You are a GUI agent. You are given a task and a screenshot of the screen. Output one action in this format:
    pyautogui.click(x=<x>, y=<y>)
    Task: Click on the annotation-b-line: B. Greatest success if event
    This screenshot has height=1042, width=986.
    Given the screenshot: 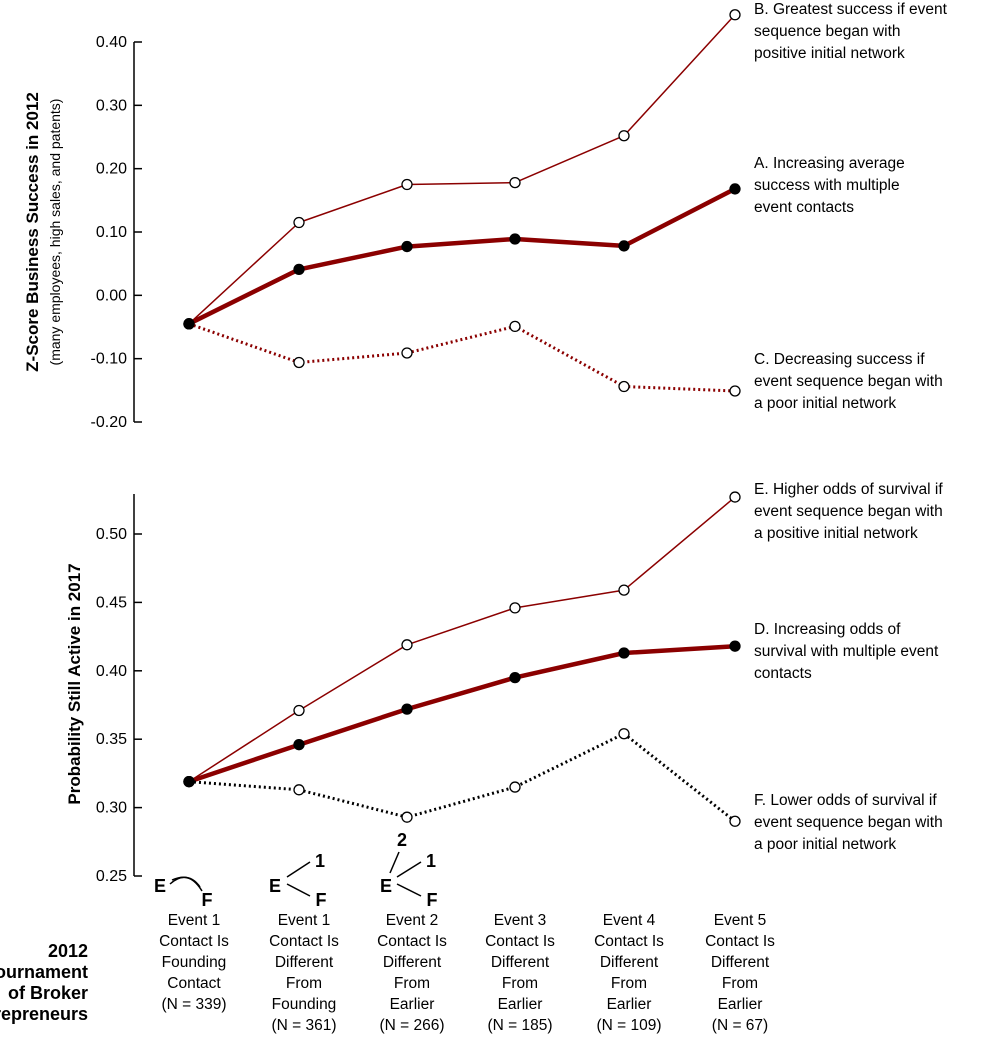 What is the action you would take?
    pyautogui.click(x=851, y=9)
    